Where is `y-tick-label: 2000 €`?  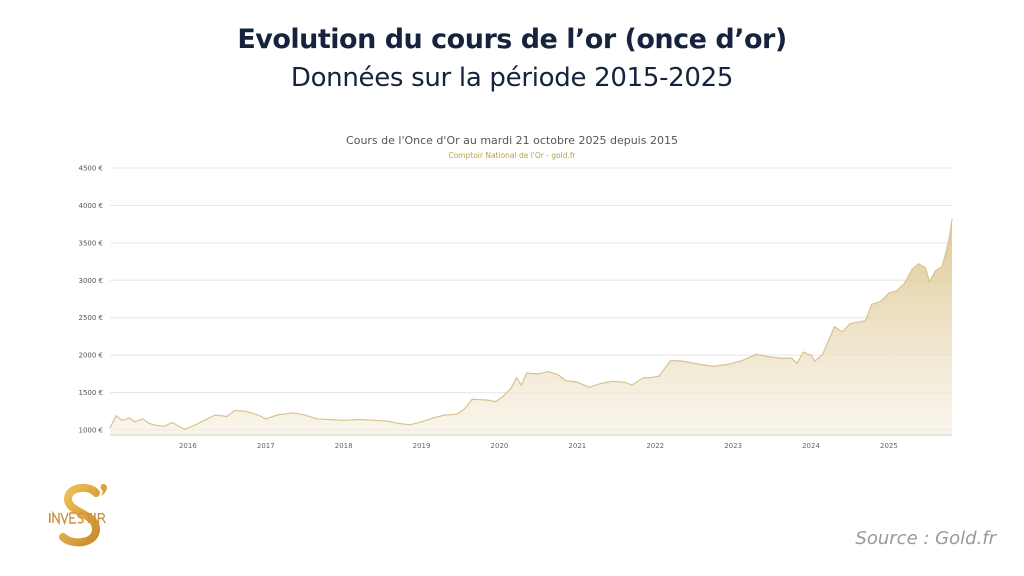 y-tick-label: 2000 € is located at coordinates (91, 356).